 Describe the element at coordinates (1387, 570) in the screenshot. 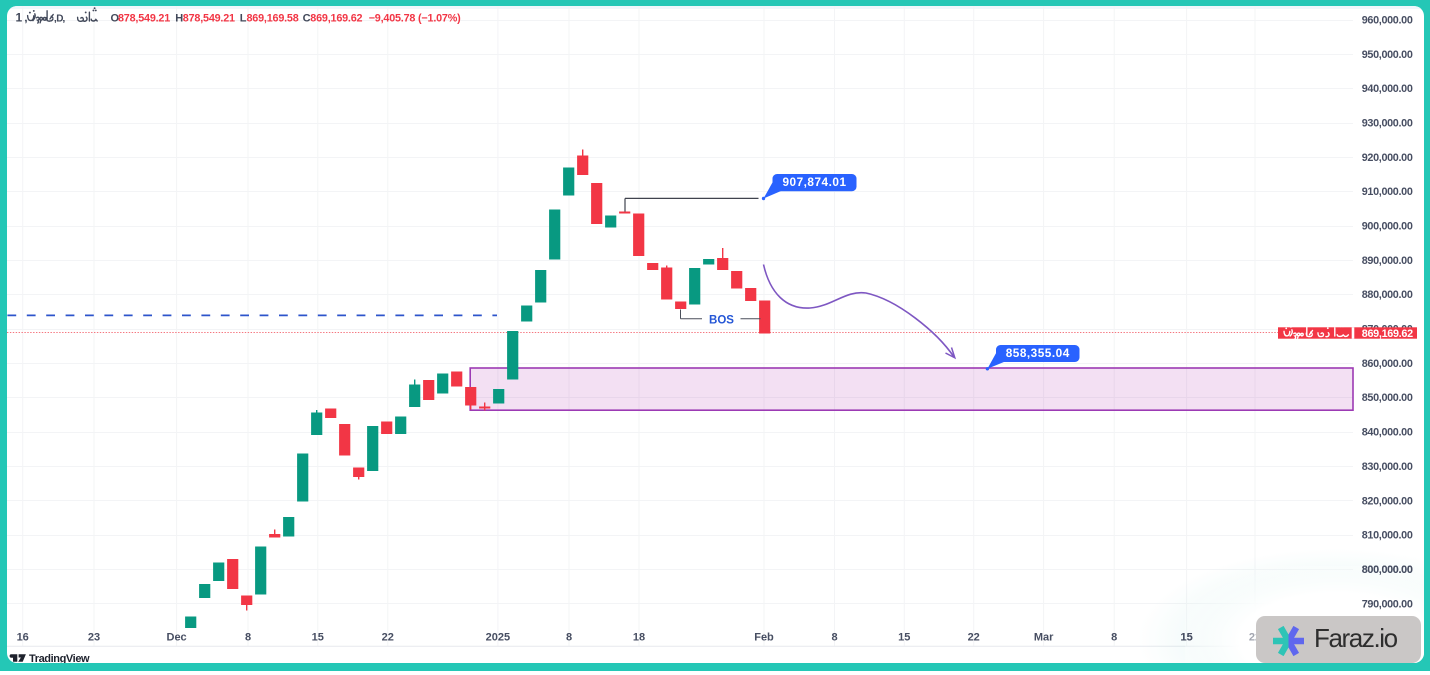

I see `svg-text: 800,000.00` at that location.